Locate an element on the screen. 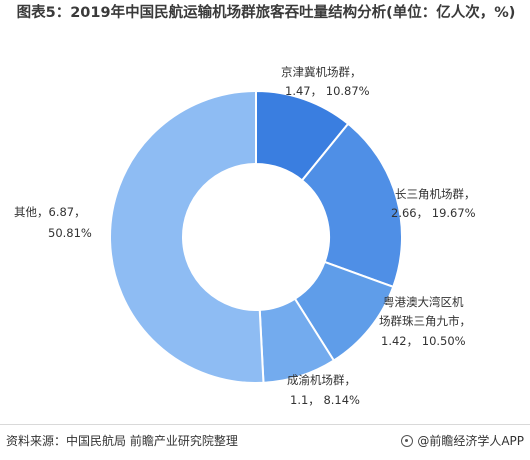 The image size is (530, 460). label-other-line1: 其他，6.87， is located at coordinates (50, 212).